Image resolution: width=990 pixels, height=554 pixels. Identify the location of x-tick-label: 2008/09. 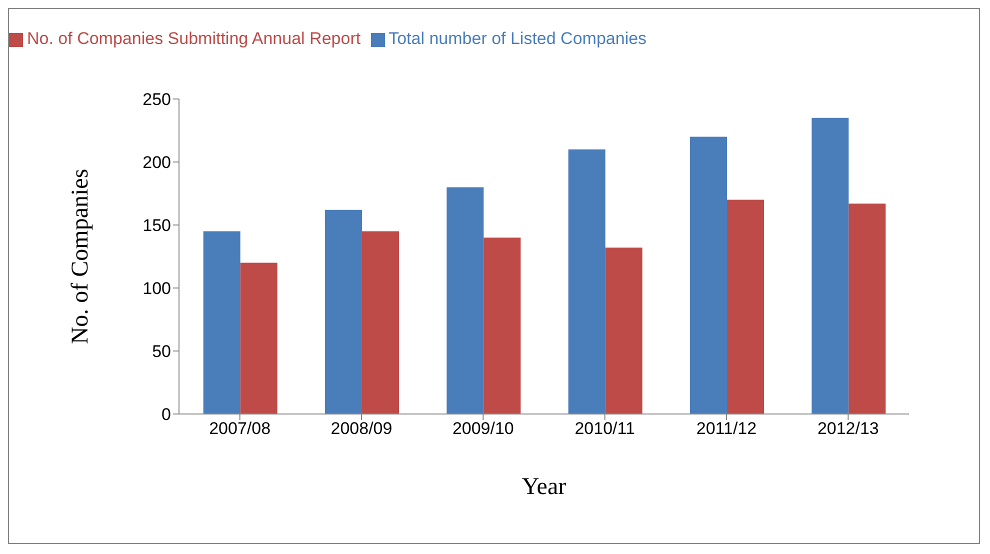
(361, 428).